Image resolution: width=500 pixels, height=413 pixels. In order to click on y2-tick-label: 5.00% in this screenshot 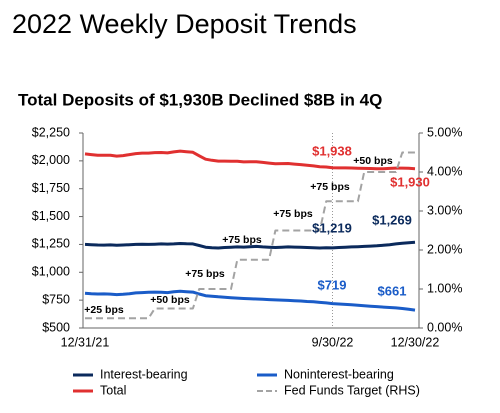, I will do `click(444, 132)`.